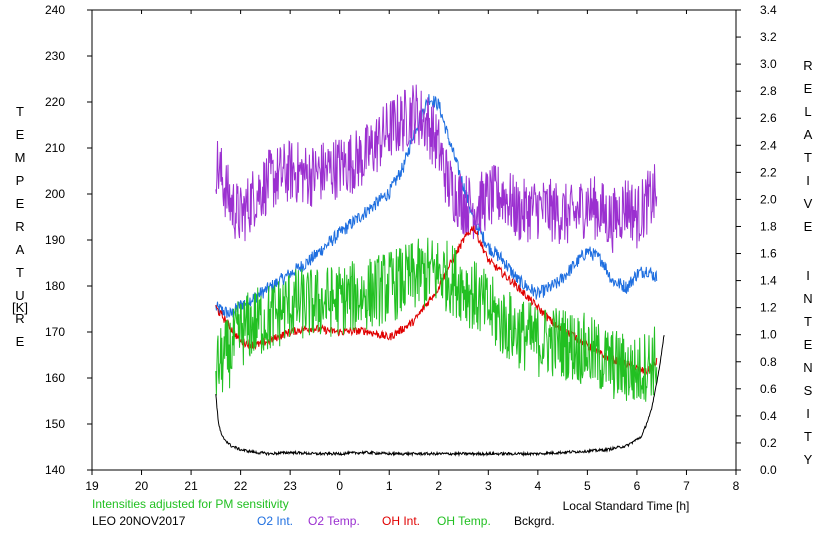 This screenshot has width=828, height=535. Describe the element at coordinates (807, 111) in the screenshot. I see `y-right-label-letter: L` at that location.